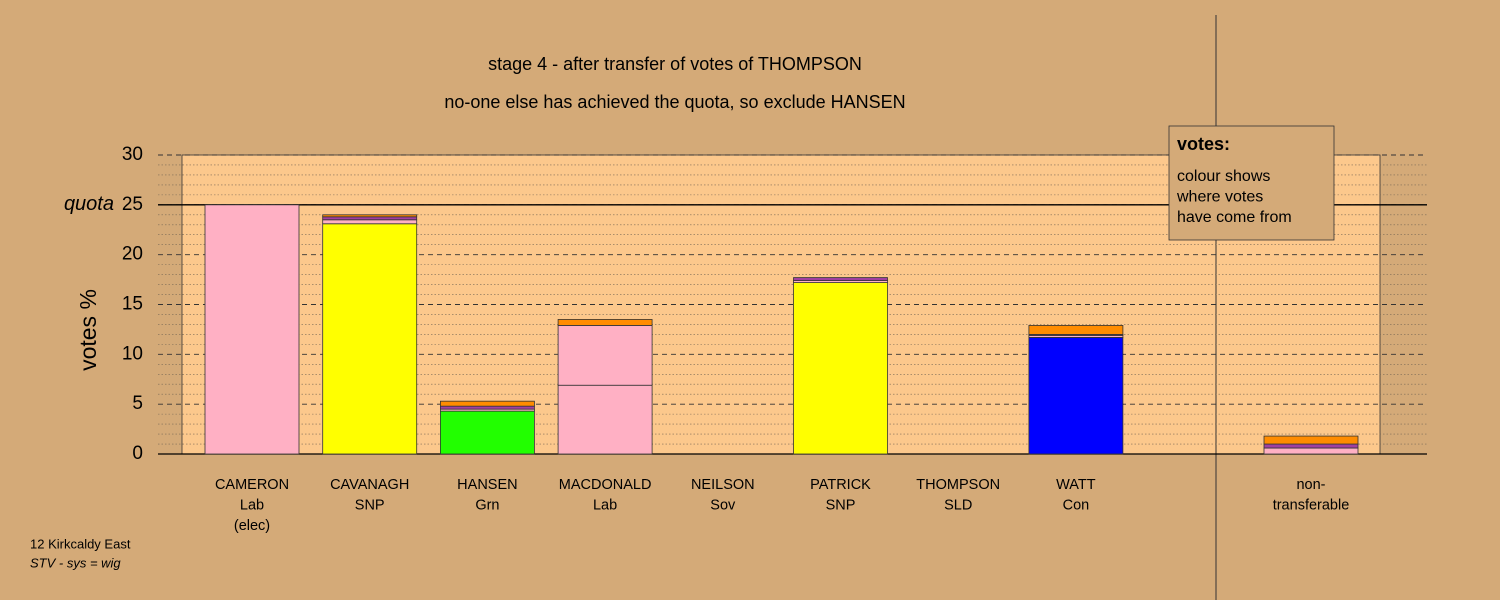  What do you see at coordinates (487, 485) in the screenshot?
I see `x-tick-label: HANSEN` at bounding box center [487, 485].